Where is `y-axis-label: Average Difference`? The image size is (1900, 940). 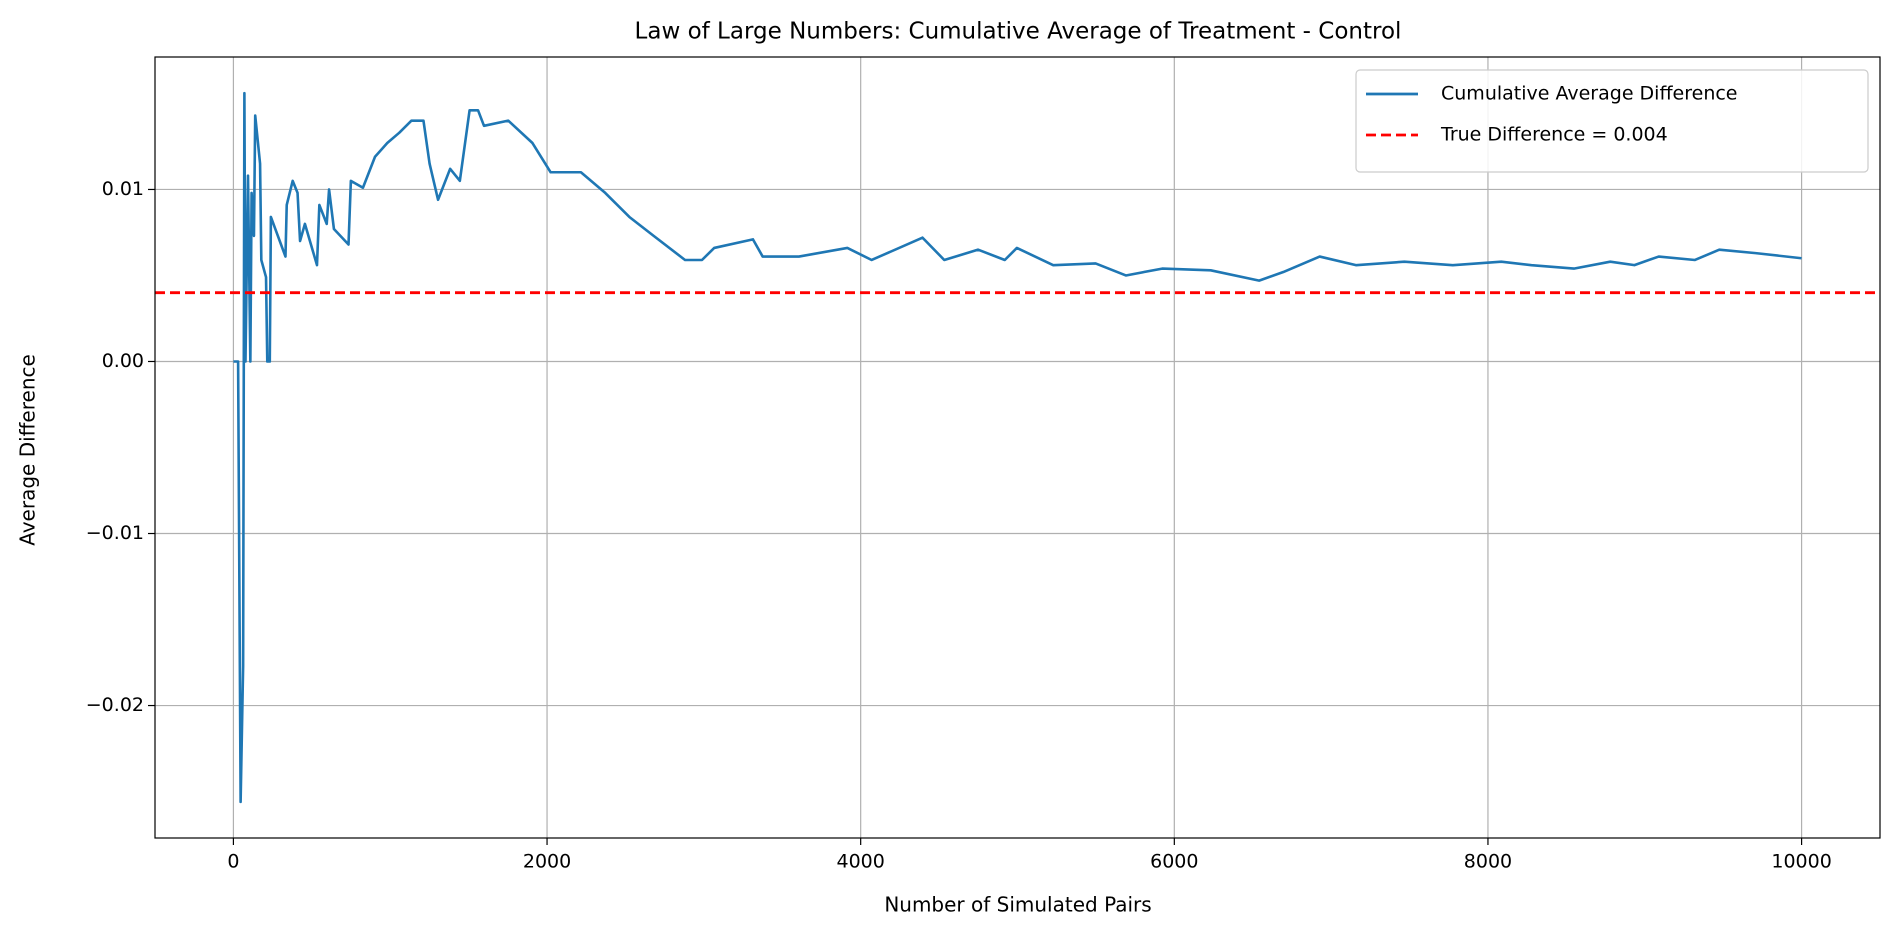 y-axis-label: Average Difference is located at coordinates (28, 450).